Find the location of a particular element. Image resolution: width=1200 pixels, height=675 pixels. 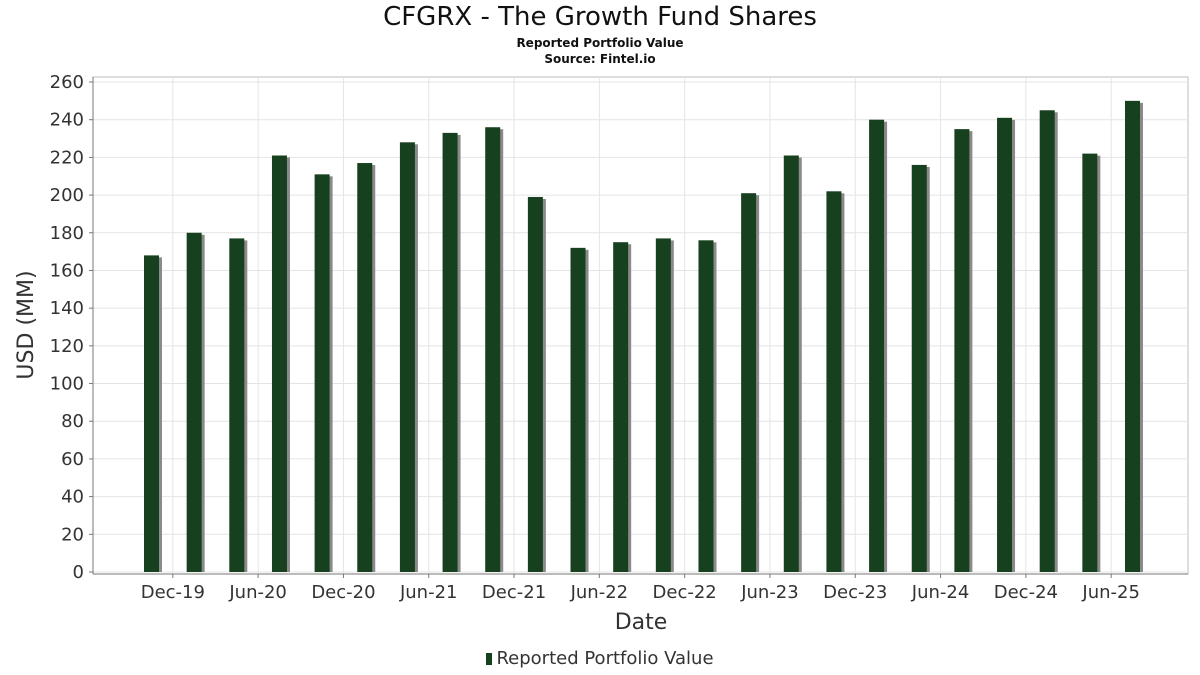

chart-title: CFGRX - The Growth Fund Shares is located at coordinates (600, 17).